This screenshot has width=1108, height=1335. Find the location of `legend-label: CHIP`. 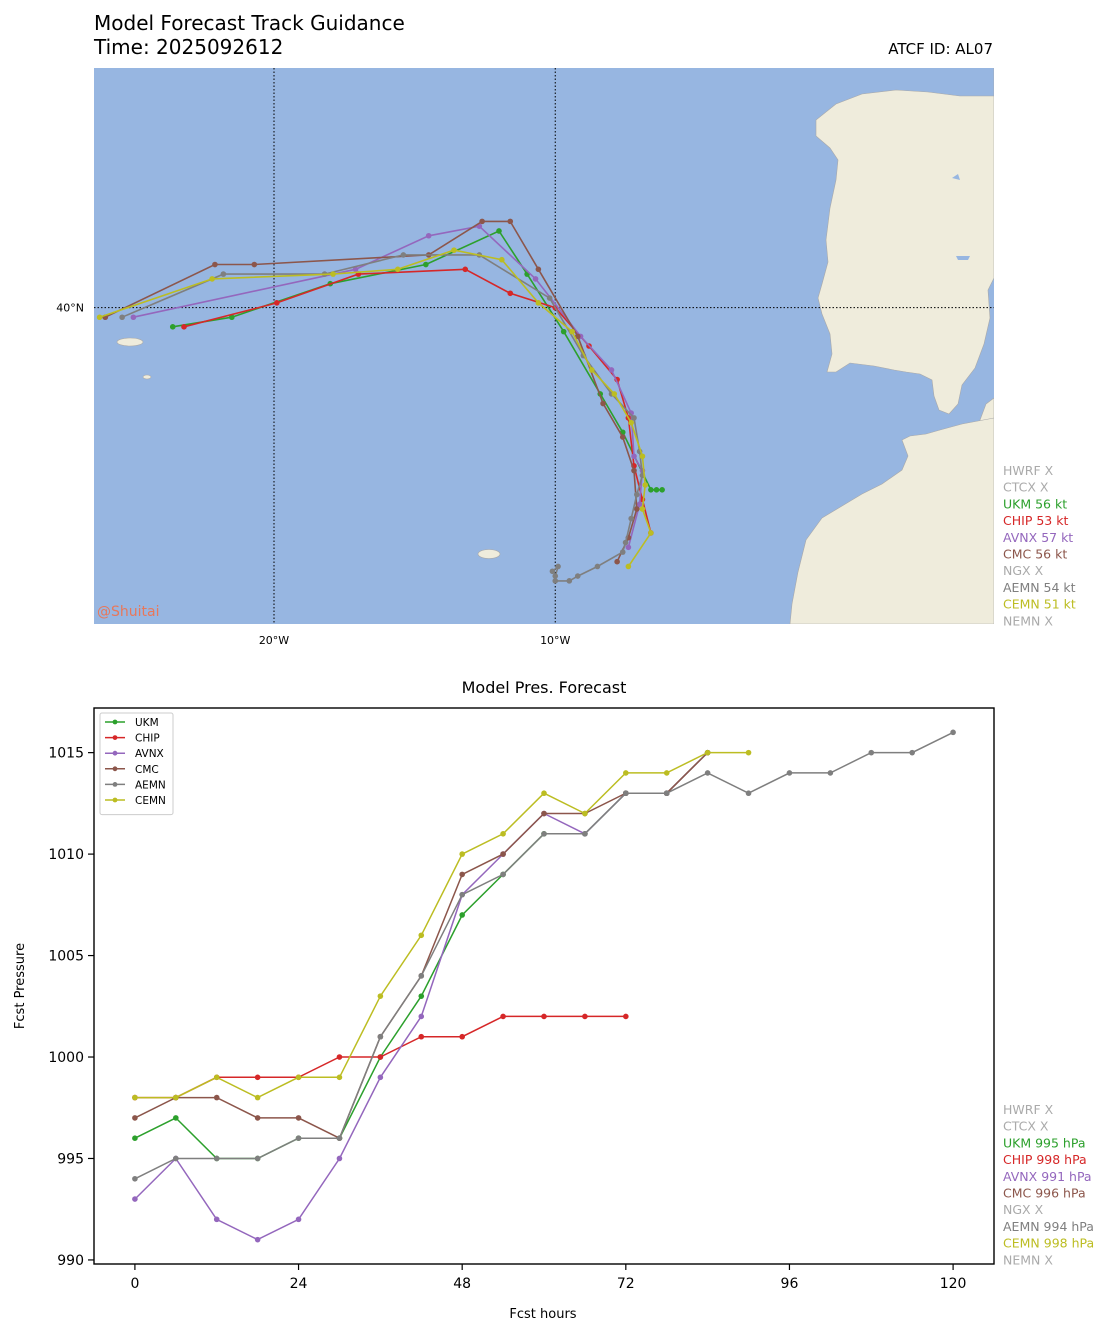

legend-label: CHIP is located at coordinates (147, 739).